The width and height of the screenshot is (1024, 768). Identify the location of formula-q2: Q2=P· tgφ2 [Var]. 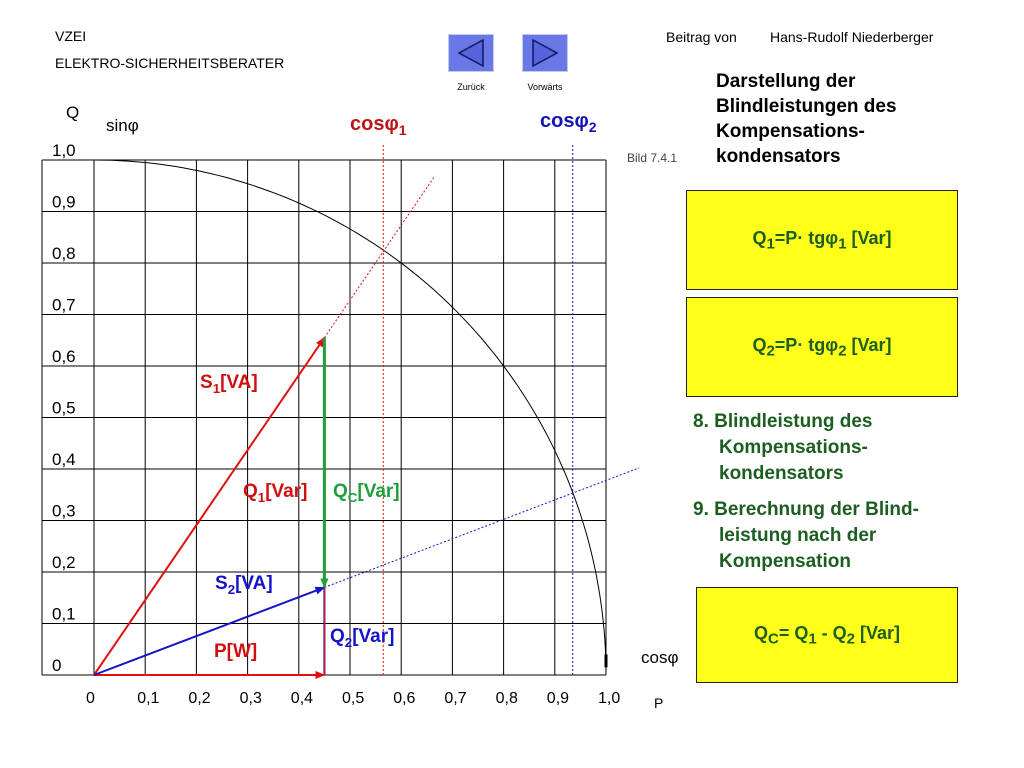
(822, 347).